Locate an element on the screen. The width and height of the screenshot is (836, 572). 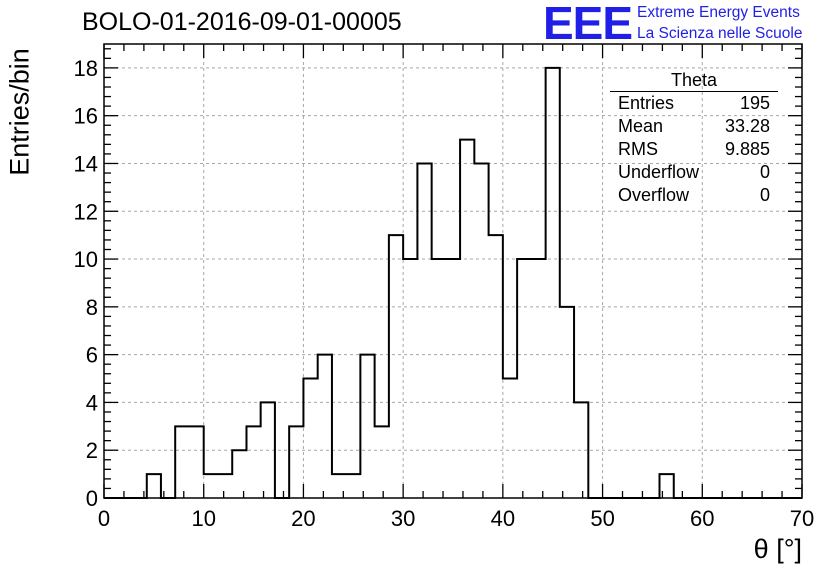
stats-label: Mean is located at coordinates (641, 126).